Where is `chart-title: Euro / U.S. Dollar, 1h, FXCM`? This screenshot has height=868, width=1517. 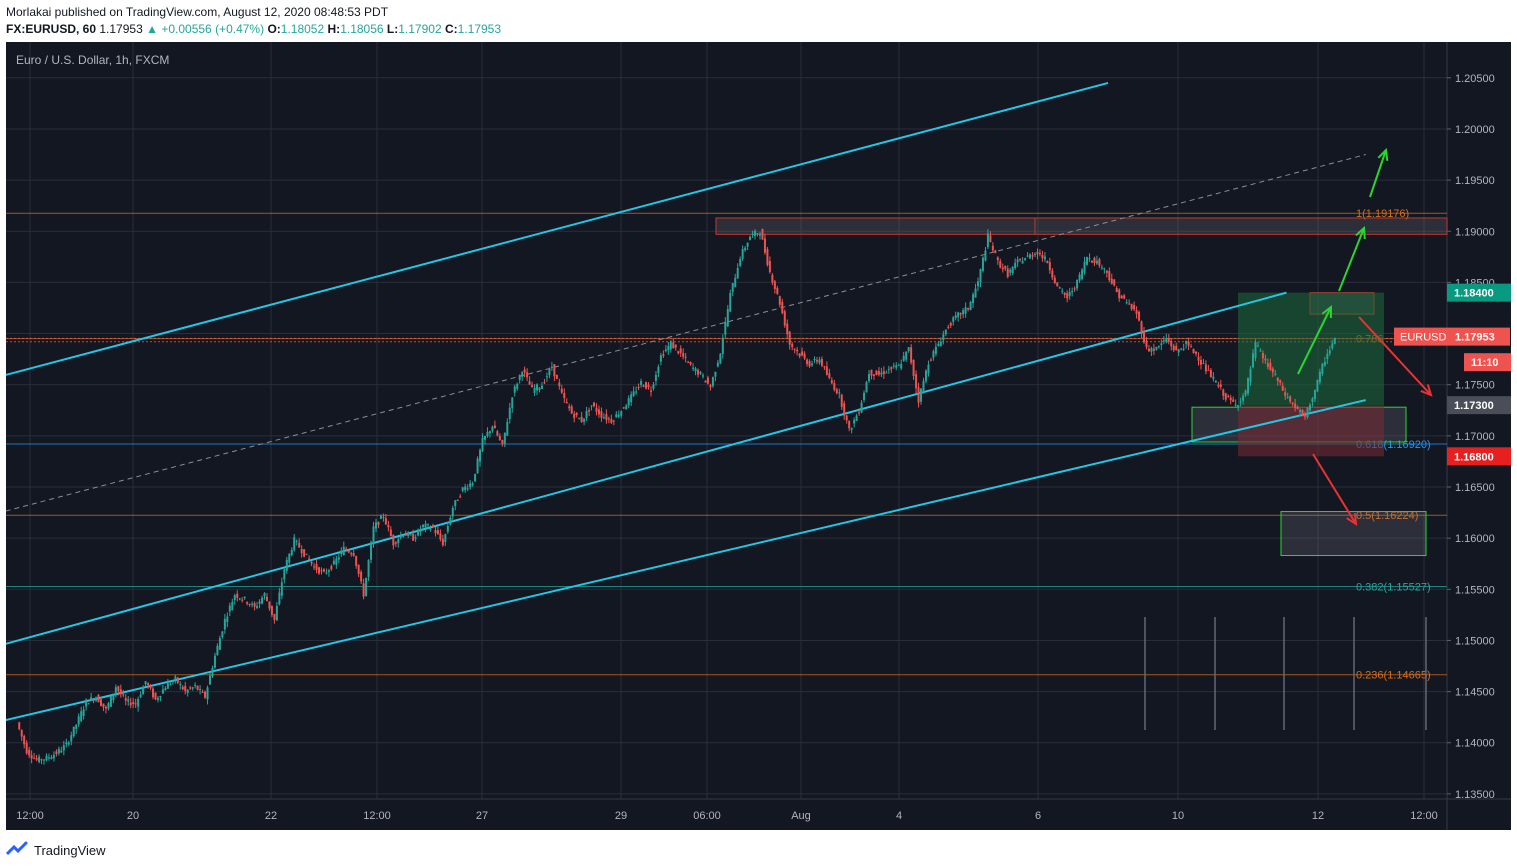 chart-title: Euro / U.S. Dollar, 1h, FXCM is located at coordinates (93, 60).